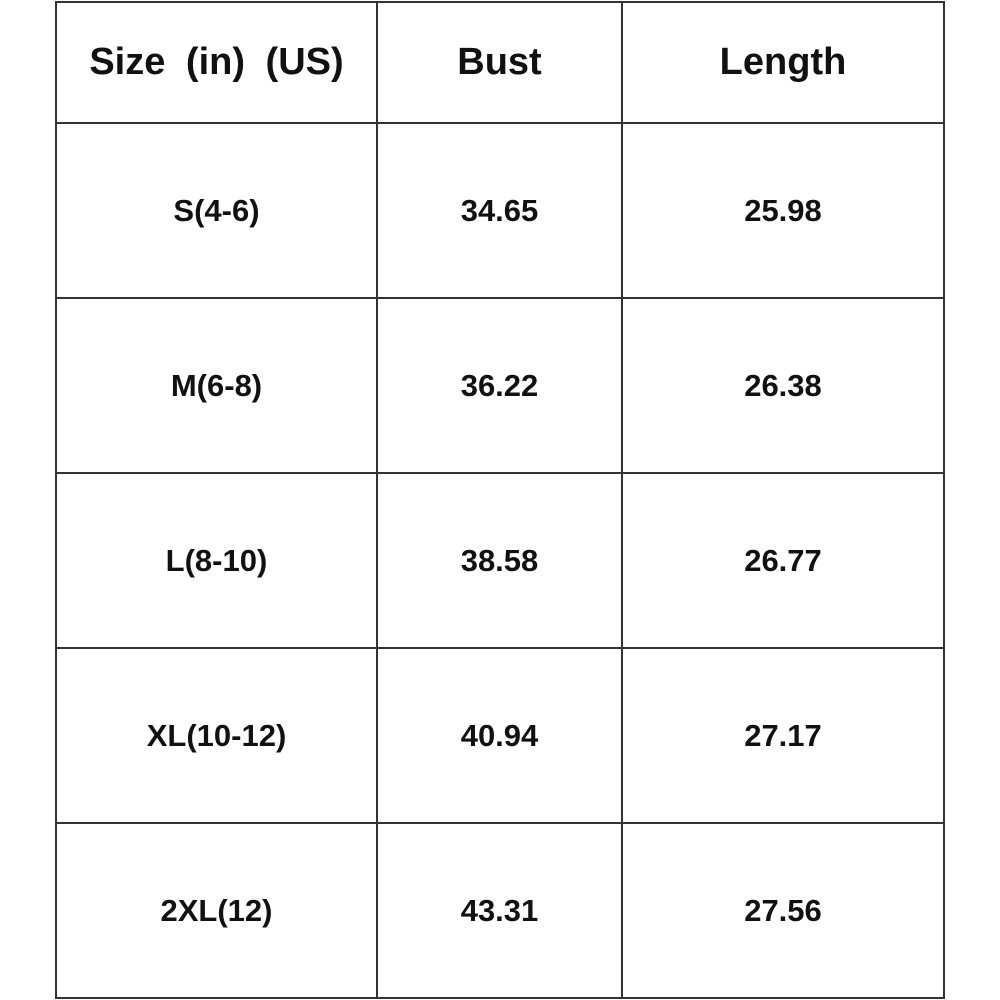 The width and height of the screenshot is (1000, 1000). Describe the element at coordinates (216, 910) in the screenshot. I see `size-cell: 2XL(12)` at that location.